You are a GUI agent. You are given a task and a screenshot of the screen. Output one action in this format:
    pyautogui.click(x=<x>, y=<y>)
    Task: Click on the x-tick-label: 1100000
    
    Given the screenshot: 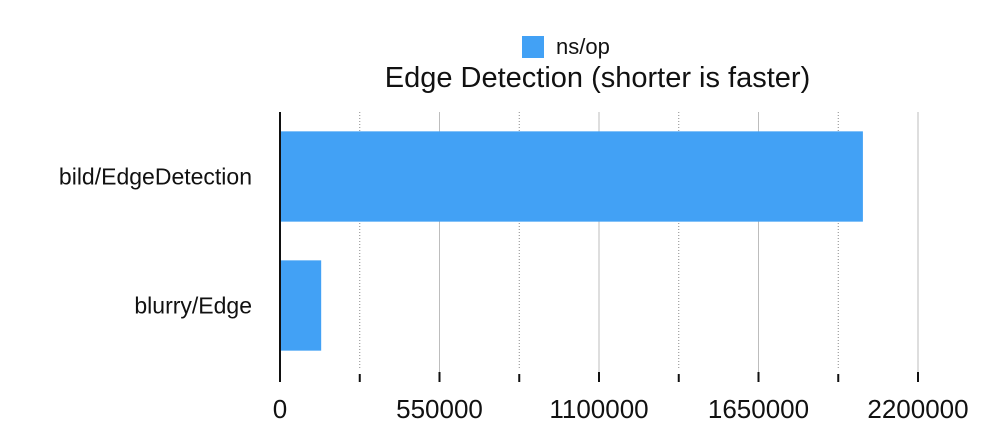 What is the action you would take?
    pyautogui.click(x=598, y=409)
    